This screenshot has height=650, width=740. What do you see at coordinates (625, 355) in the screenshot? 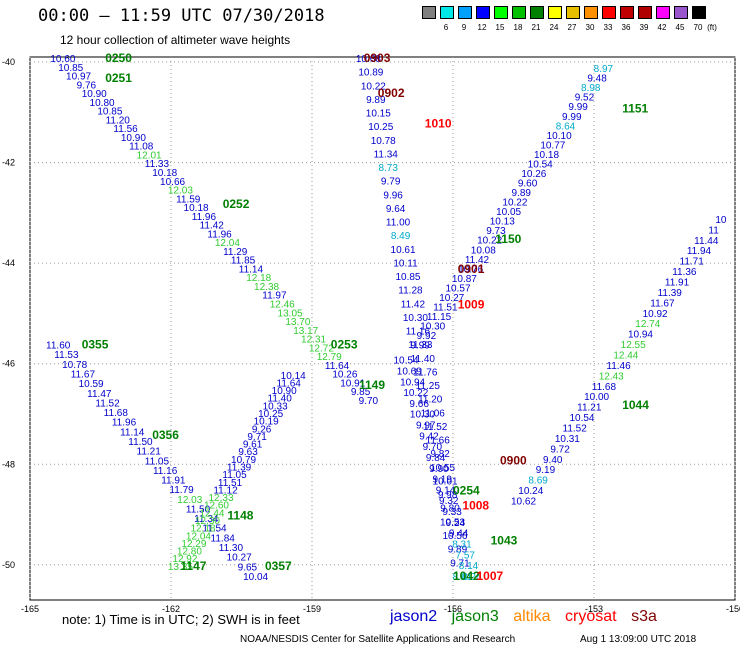
I see `wave-height-reading: 12.44` at bounding box center [625, 355].